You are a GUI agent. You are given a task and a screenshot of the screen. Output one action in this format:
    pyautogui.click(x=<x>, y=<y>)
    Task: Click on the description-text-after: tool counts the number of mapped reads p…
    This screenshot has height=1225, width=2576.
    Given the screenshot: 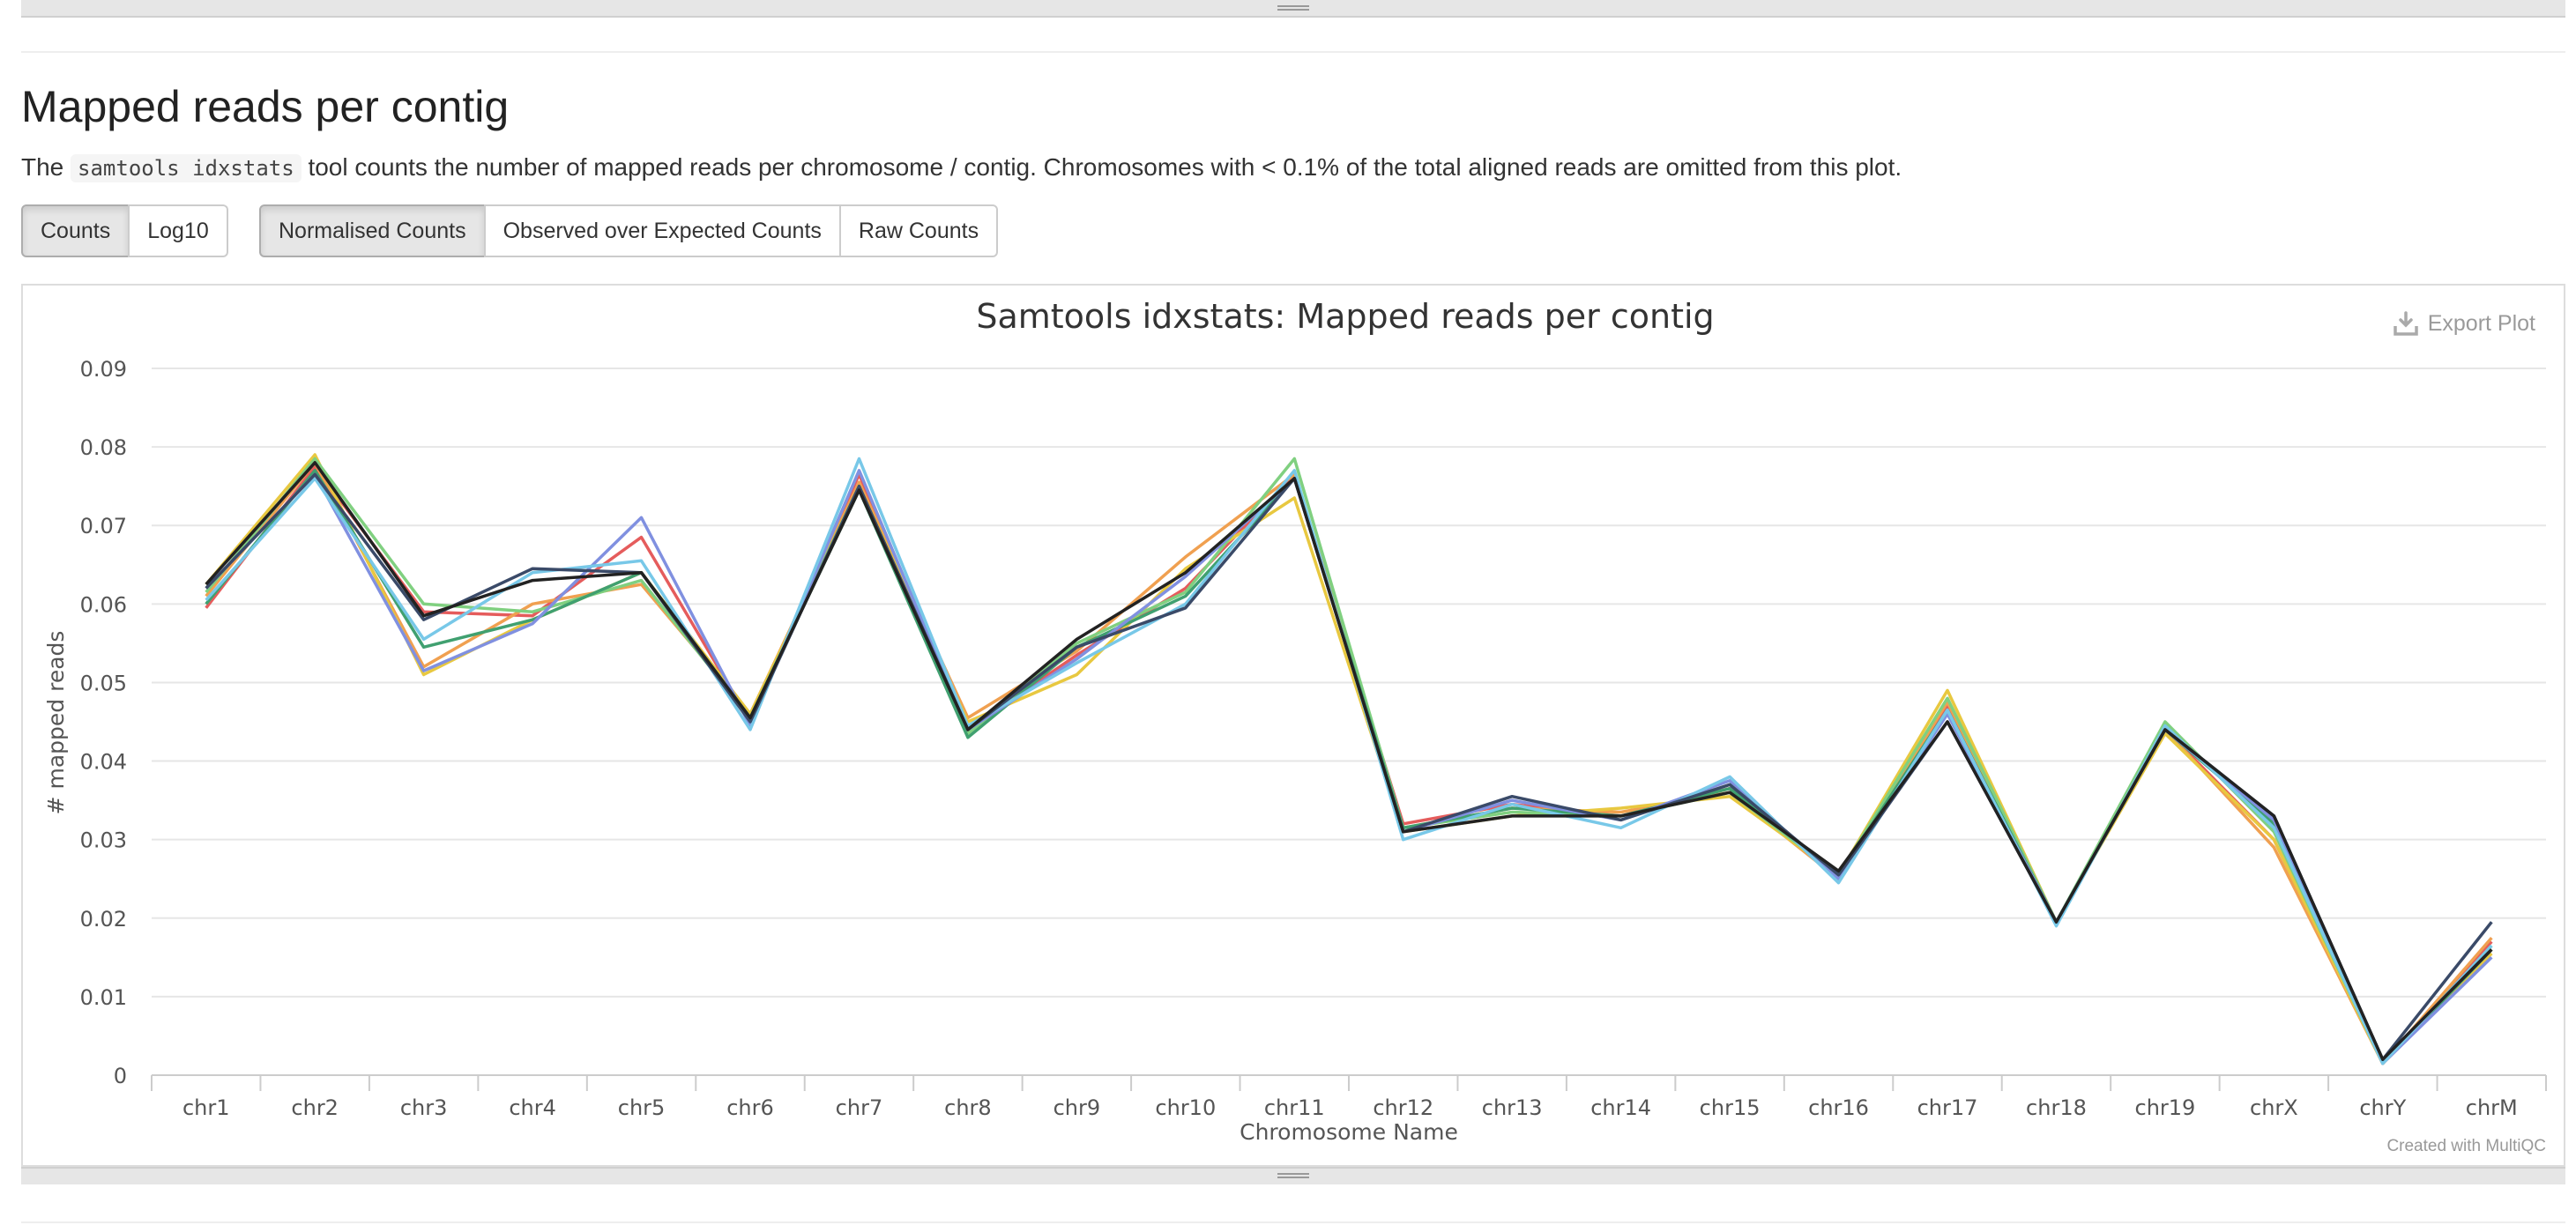 What is the action you would take?
    pyautogui.click(x=1102, y=167)
    